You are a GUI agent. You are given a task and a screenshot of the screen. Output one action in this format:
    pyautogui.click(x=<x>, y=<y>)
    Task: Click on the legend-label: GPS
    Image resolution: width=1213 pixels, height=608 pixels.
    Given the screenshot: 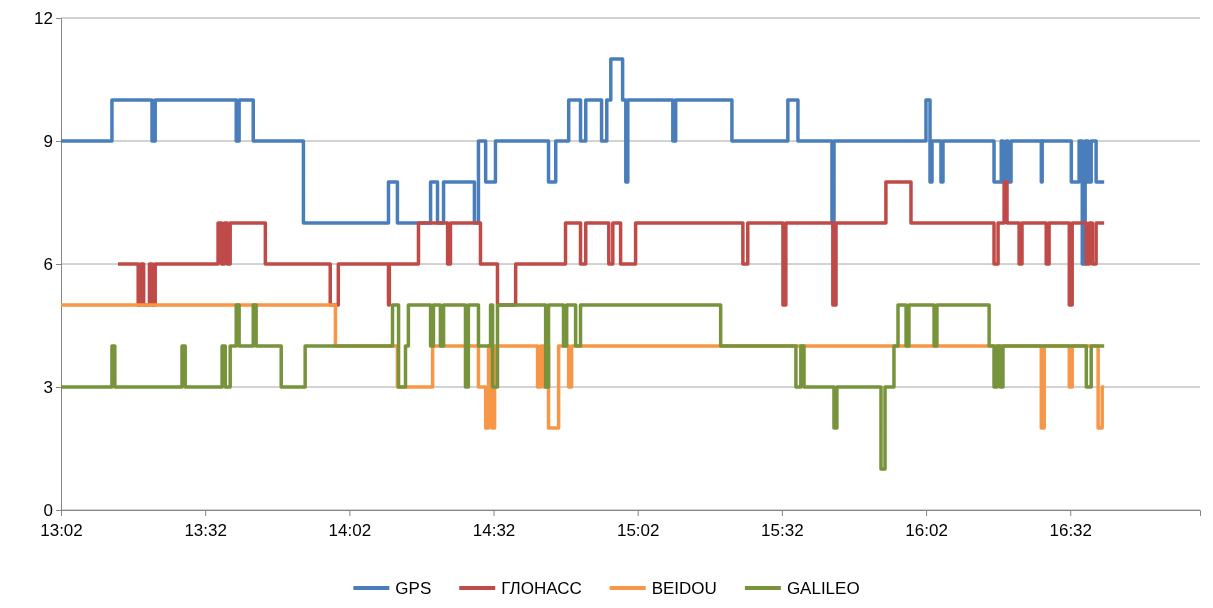 What is the action you would take?
    pyautogui.click(x=413, y=588)
    